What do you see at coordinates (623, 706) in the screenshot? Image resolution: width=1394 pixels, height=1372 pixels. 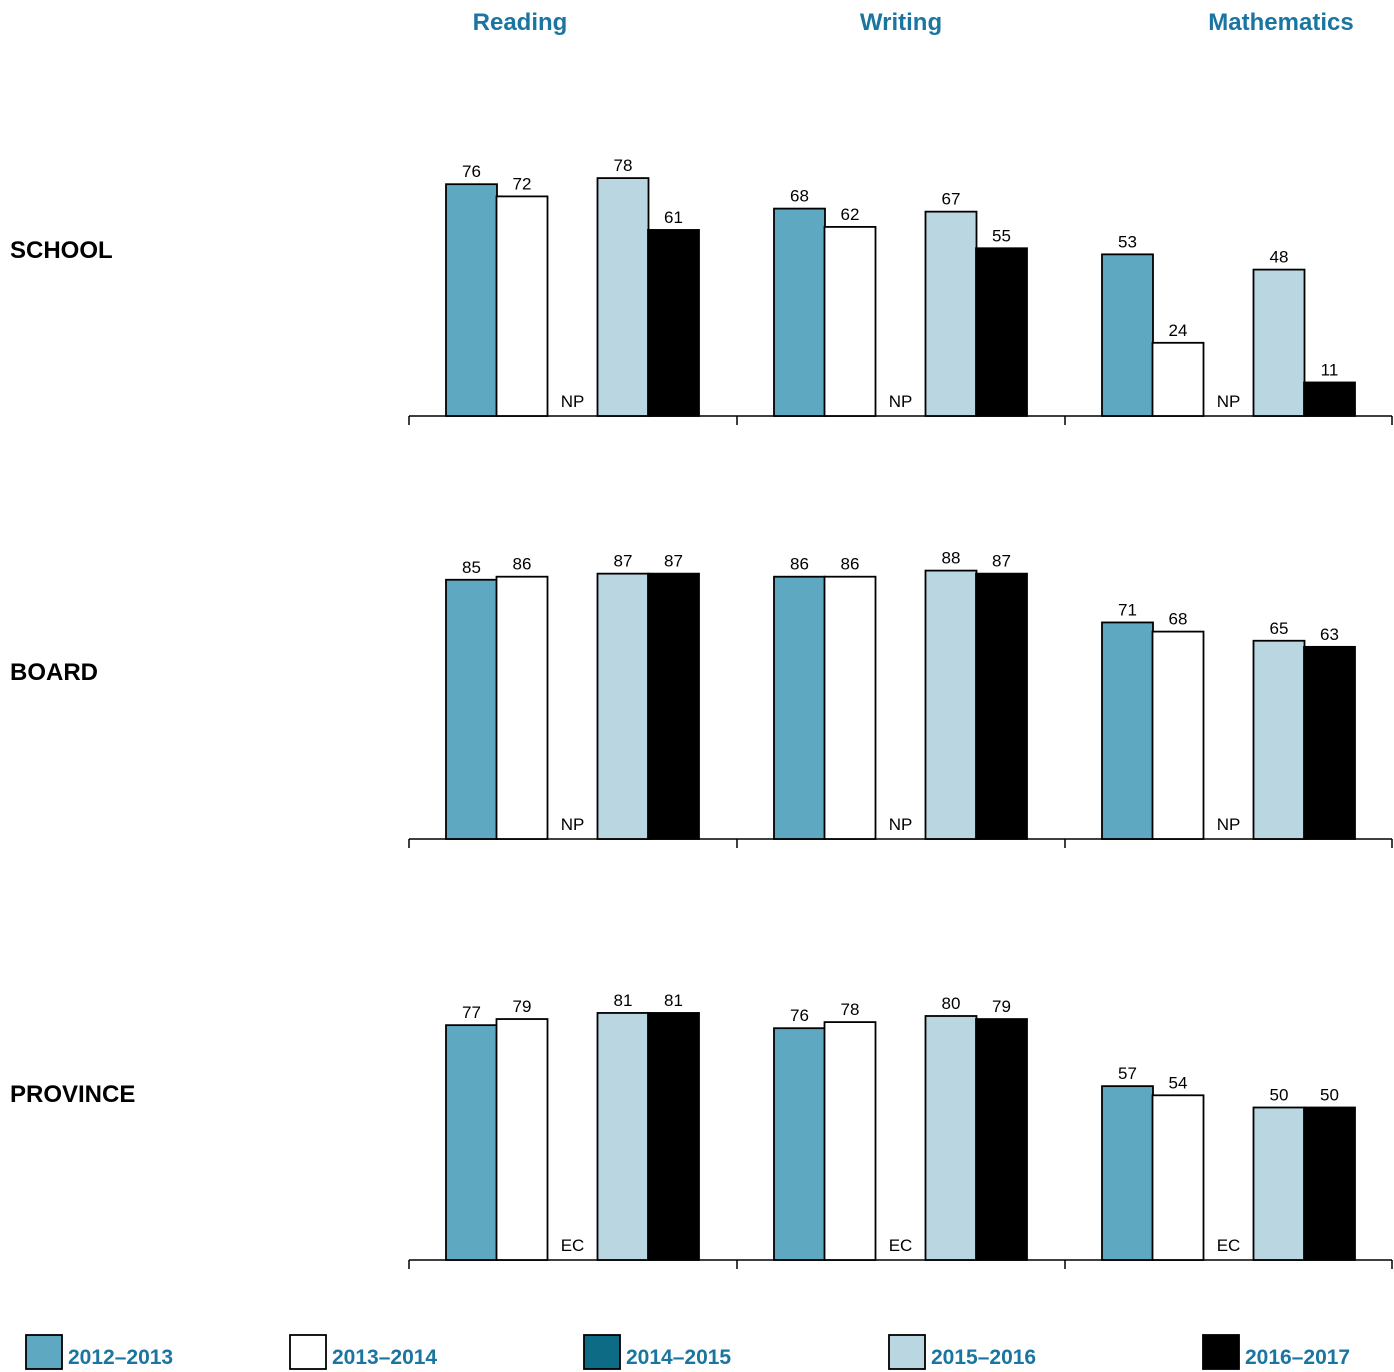 I see `bar-board-reading-2015-2016` at bounding box center [623, 706].